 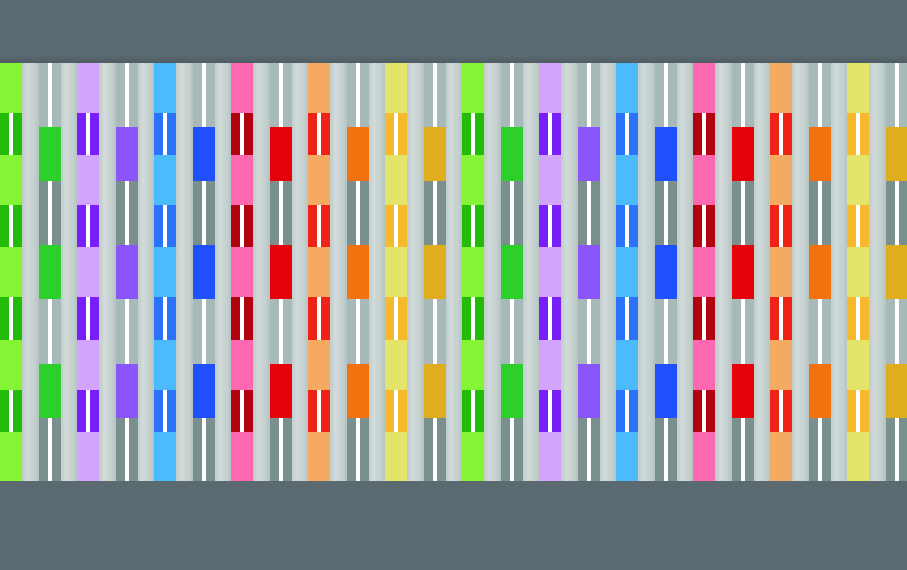 I want to click on column-blue-light, so click(x=627, y=272).